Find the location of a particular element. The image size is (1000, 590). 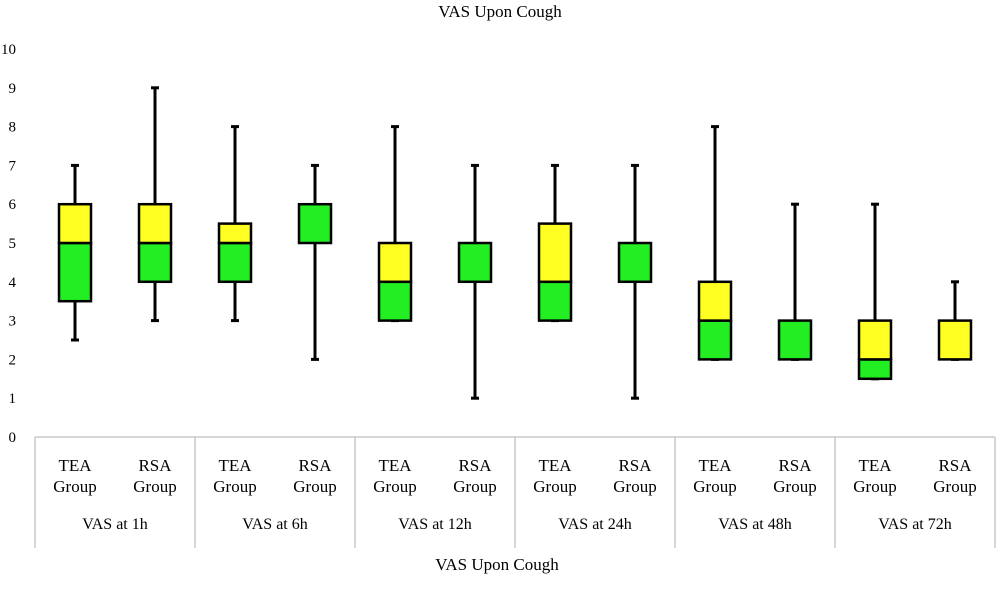

x-axis-title: VAS Upon Cough is located at coordinates (497, 564).